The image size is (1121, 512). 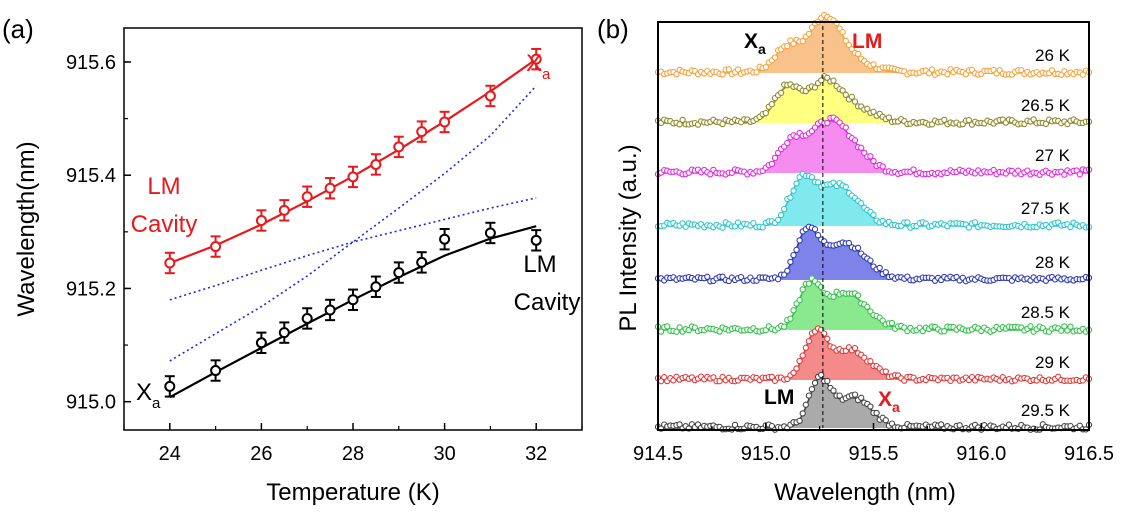 What do you see at coordinates (1046, 105) in the screenshot?
I see `temperature-label: 26.5 K` at bounding box center [1046, 105].